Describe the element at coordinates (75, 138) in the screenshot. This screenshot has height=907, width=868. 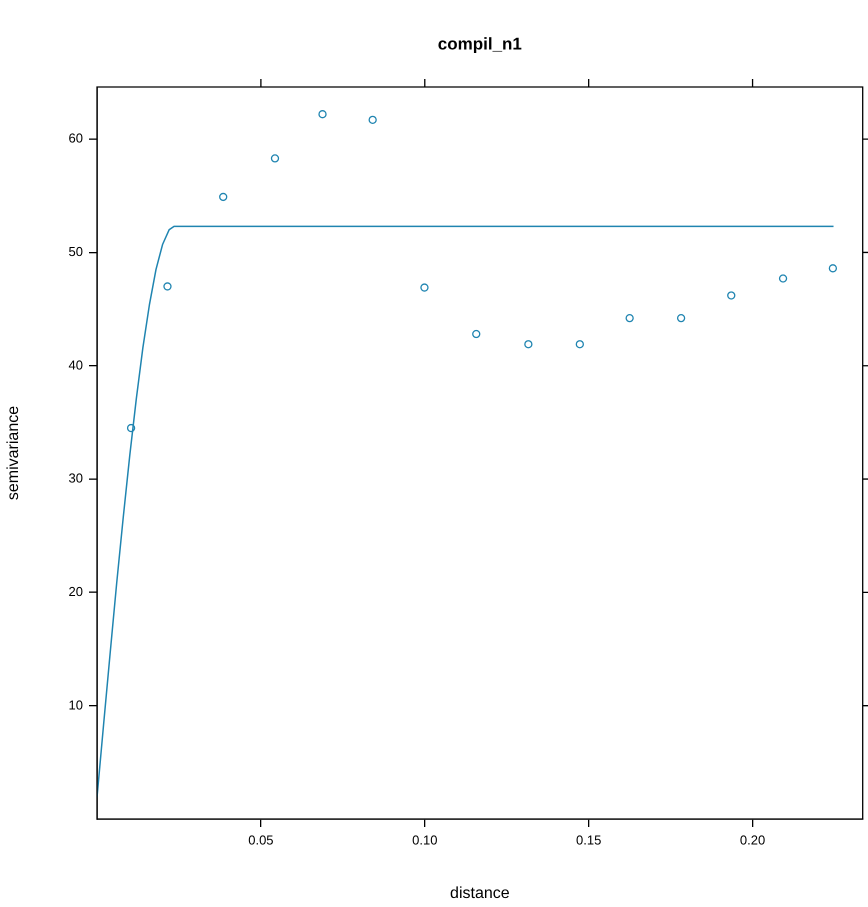
I see `y-tick-label: 60` at that location.